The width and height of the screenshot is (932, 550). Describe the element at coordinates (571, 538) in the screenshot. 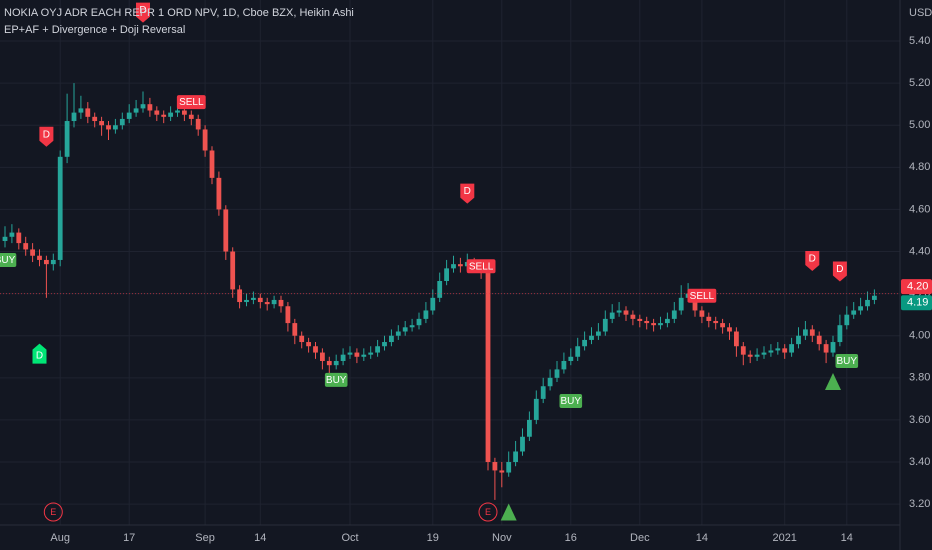

I see `x-tick-label: 16` at that location.